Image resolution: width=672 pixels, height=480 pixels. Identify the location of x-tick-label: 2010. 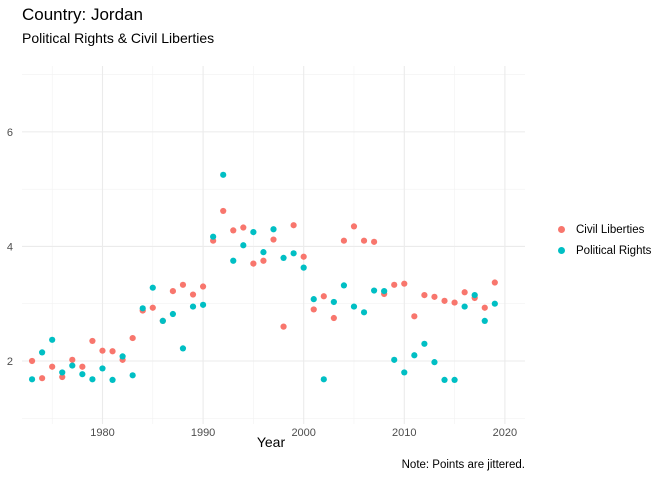
(404, 433).